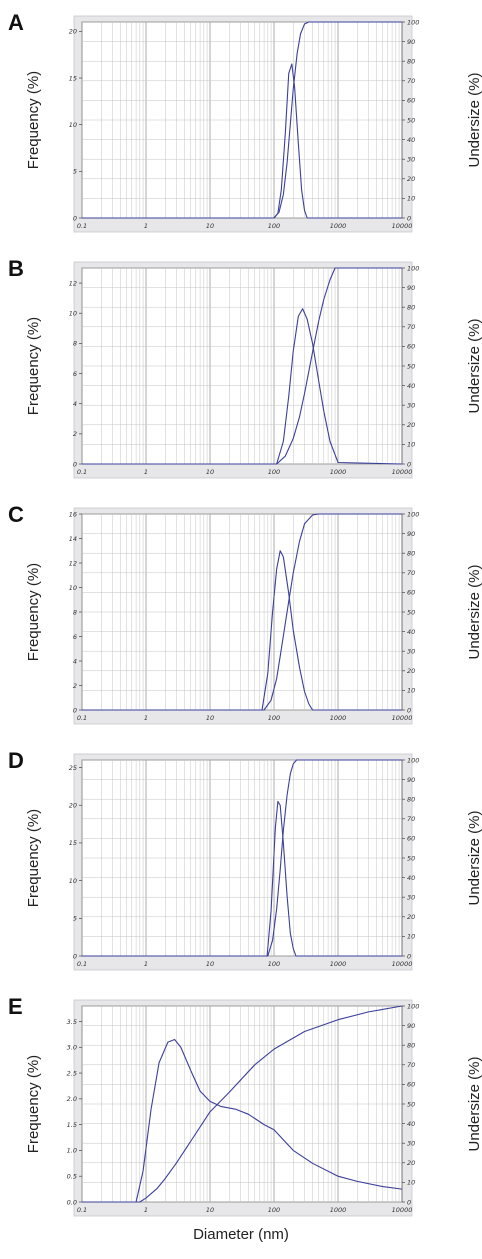  What do you see at coordinates (16, 22) in the screenshot?
I see `panel-letter: A` at bounding box center [16, 22].